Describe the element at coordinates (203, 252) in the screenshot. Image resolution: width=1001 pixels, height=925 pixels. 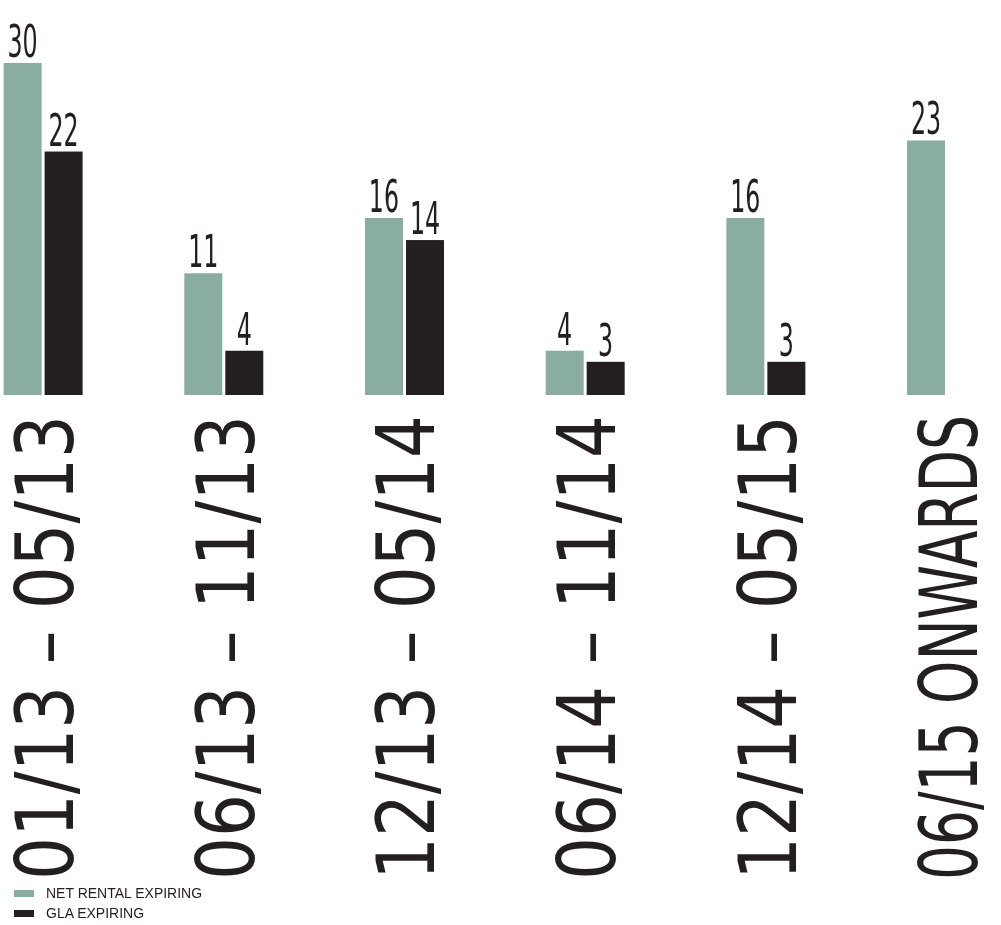
I see `data-label: 11` at that location.